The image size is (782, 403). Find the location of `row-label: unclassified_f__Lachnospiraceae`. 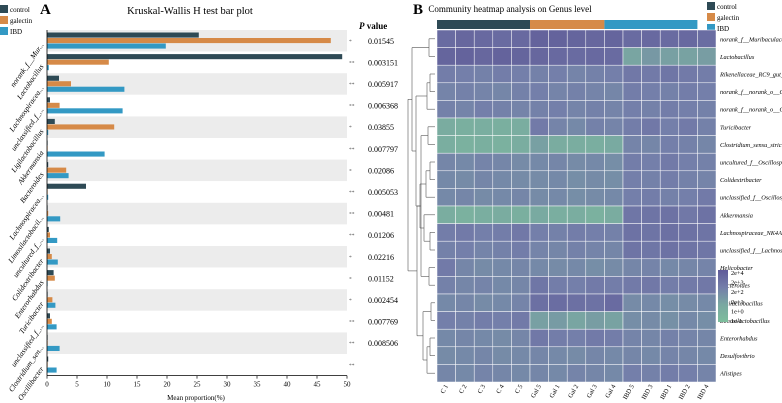

row-label: unclassified_f__Lachnospiraceae is located at coordinates (751, 251).